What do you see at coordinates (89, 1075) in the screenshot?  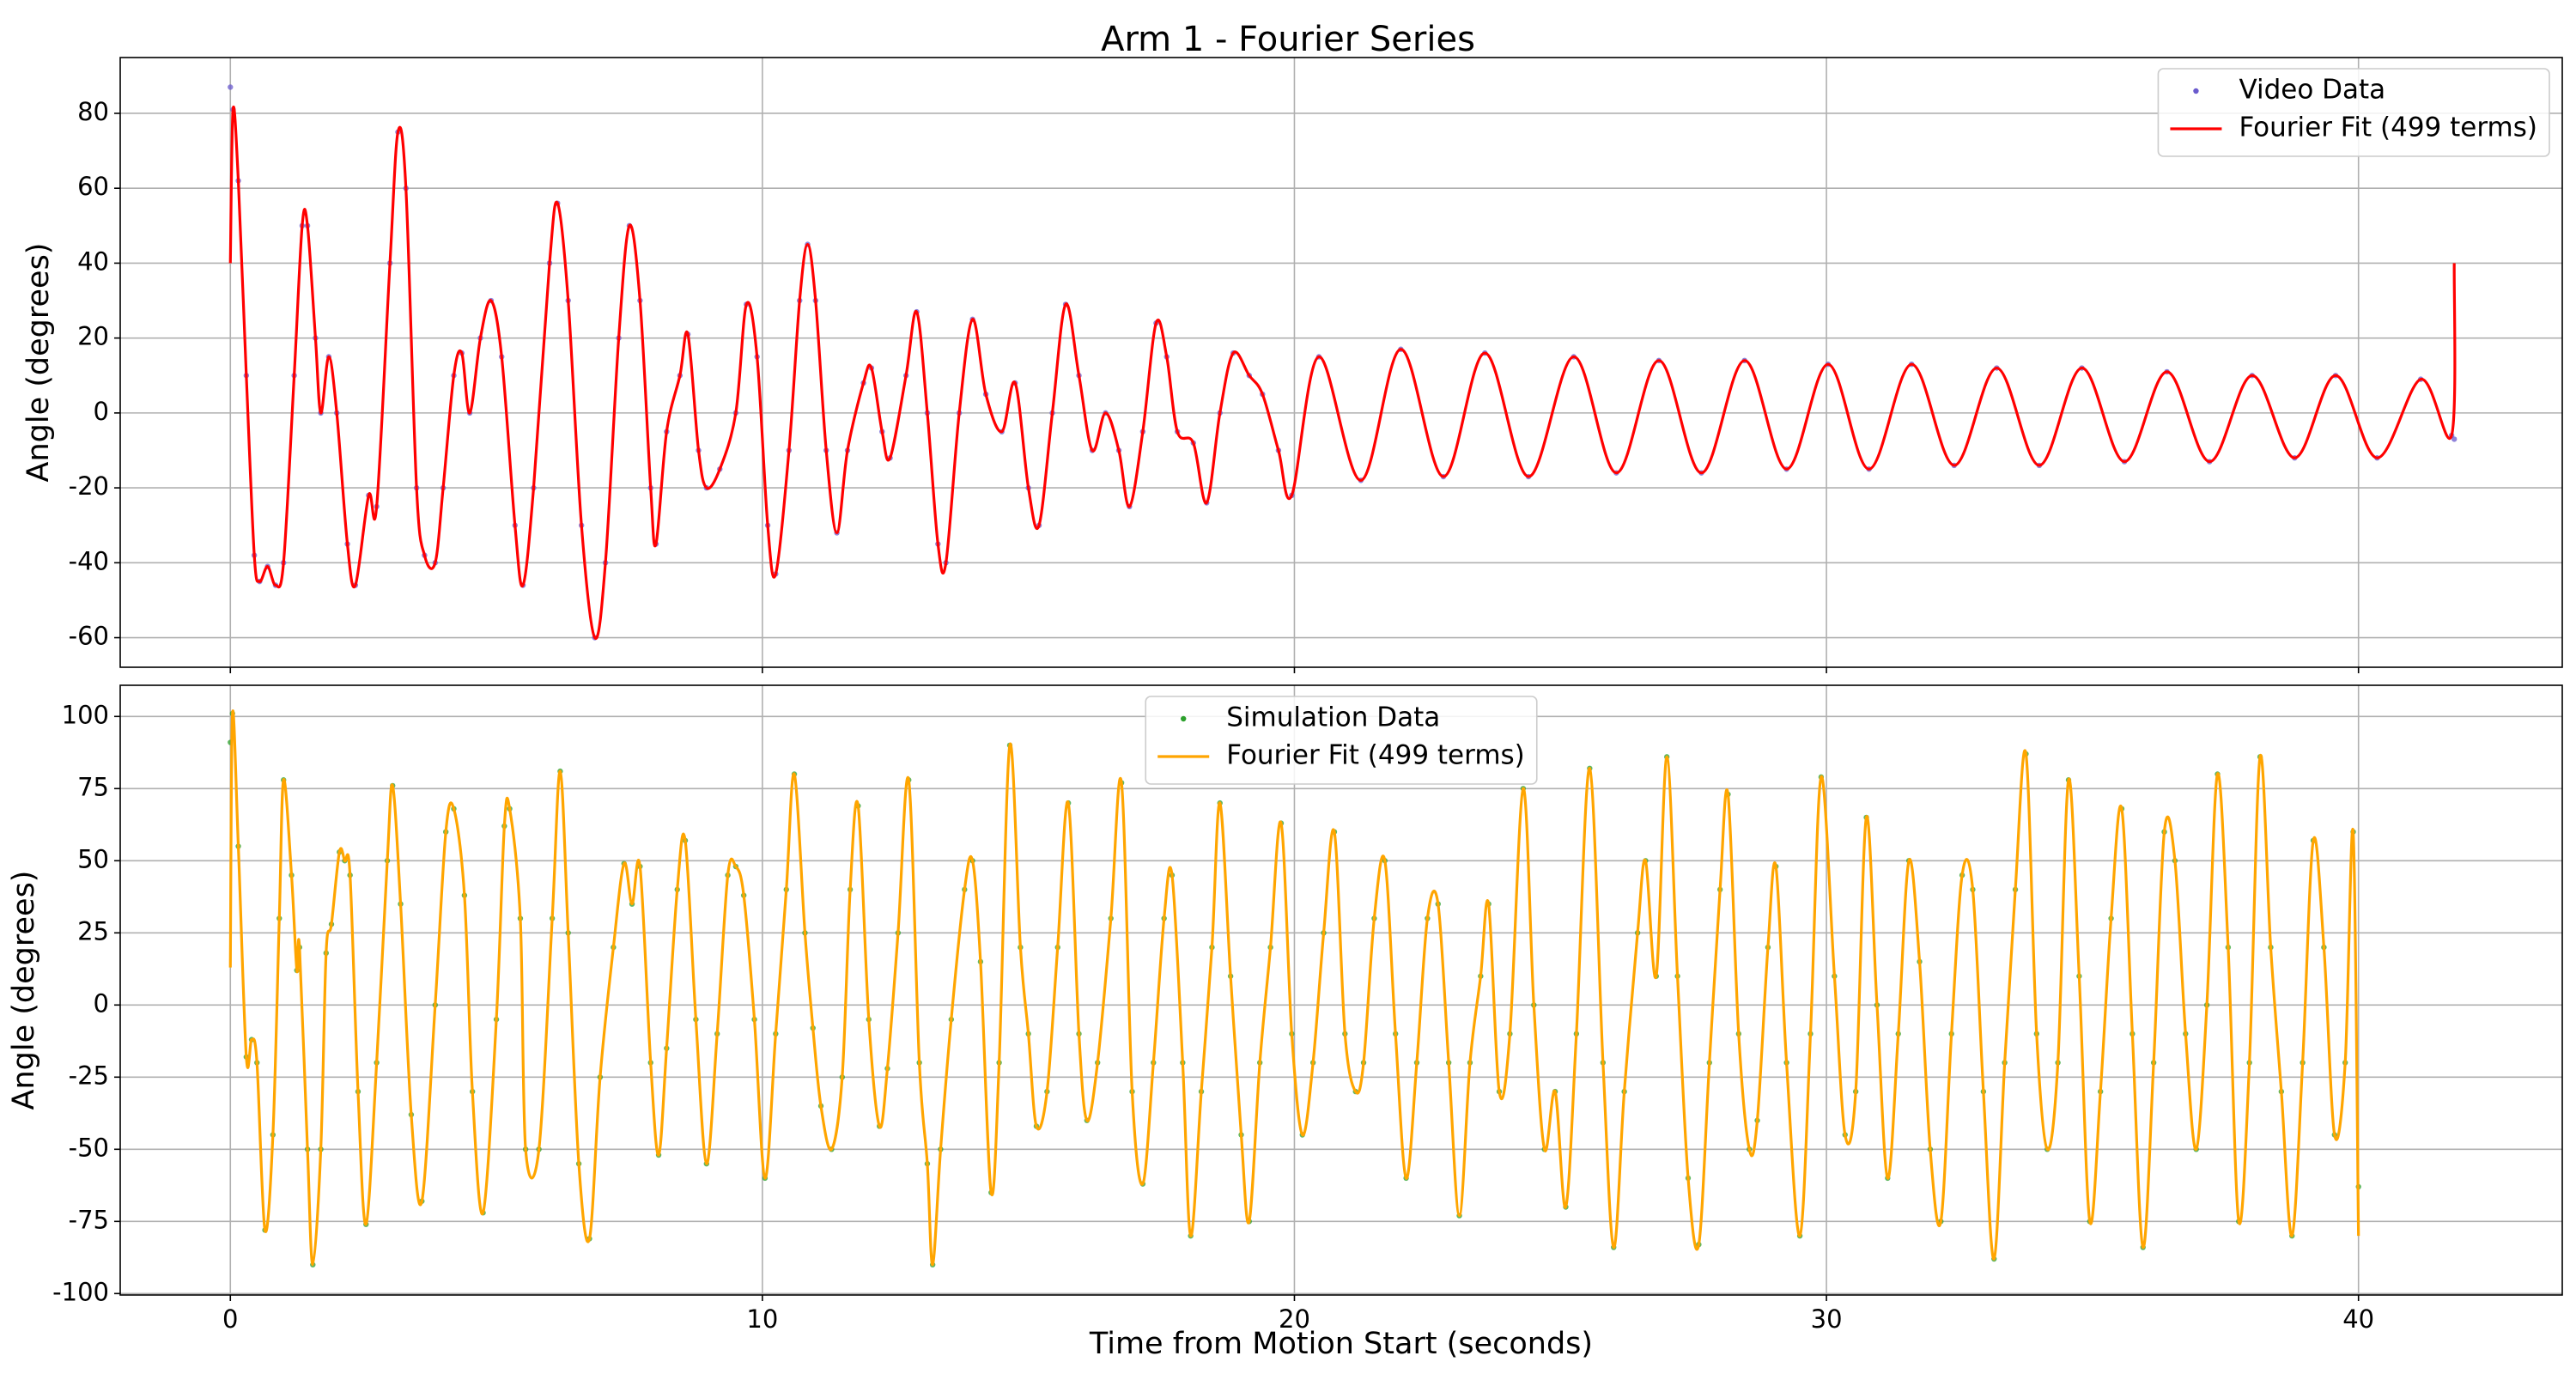 I see `y-tick-label: -25` at bounding box center [89, 1075].